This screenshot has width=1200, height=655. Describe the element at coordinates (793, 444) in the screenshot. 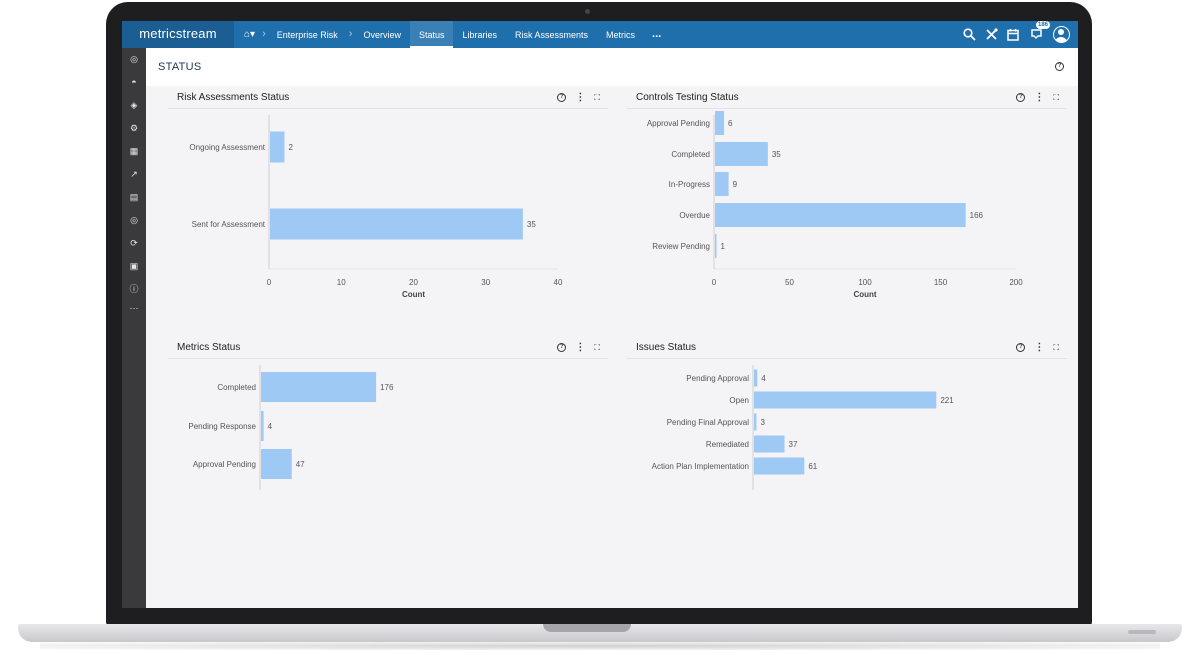

I see `data-label: 37` at that location.